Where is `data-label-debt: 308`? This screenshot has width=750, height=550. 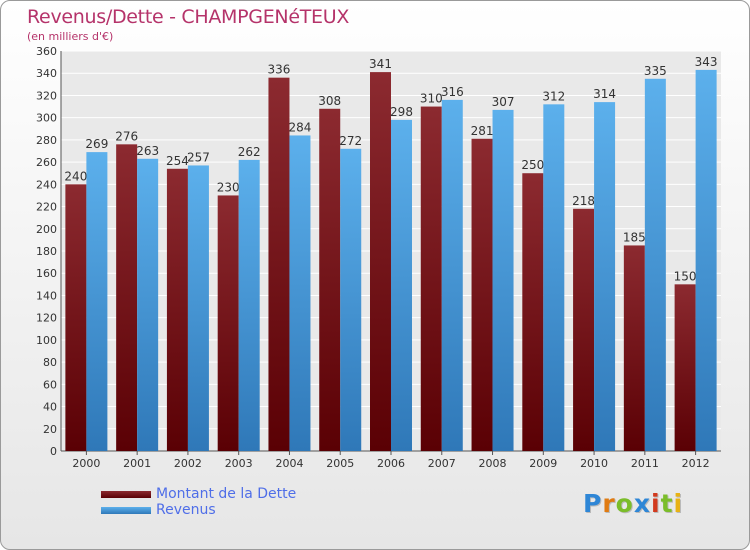
data-label-debt: 308 is located at coordinates (329, 101).